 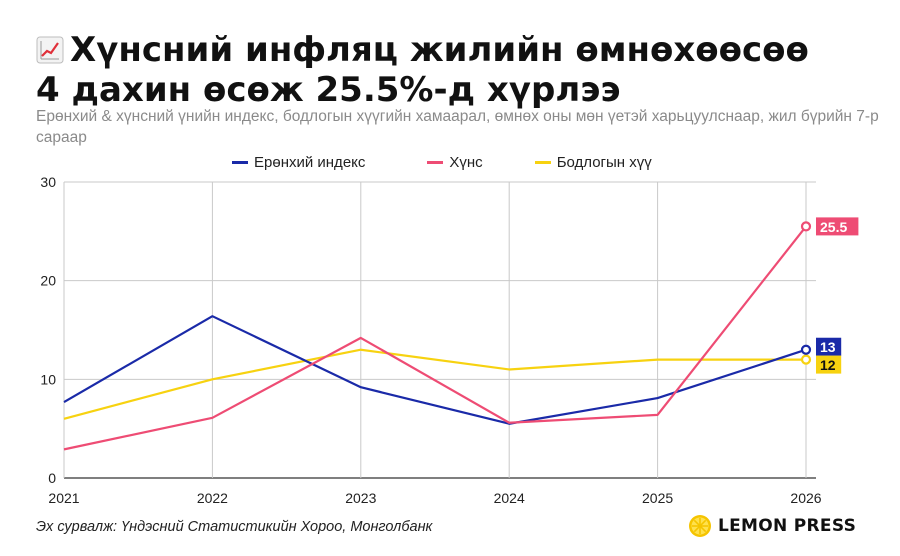 I want to click on legend-label-general: Ерөнхий индекс, so click(x=310, y=162).